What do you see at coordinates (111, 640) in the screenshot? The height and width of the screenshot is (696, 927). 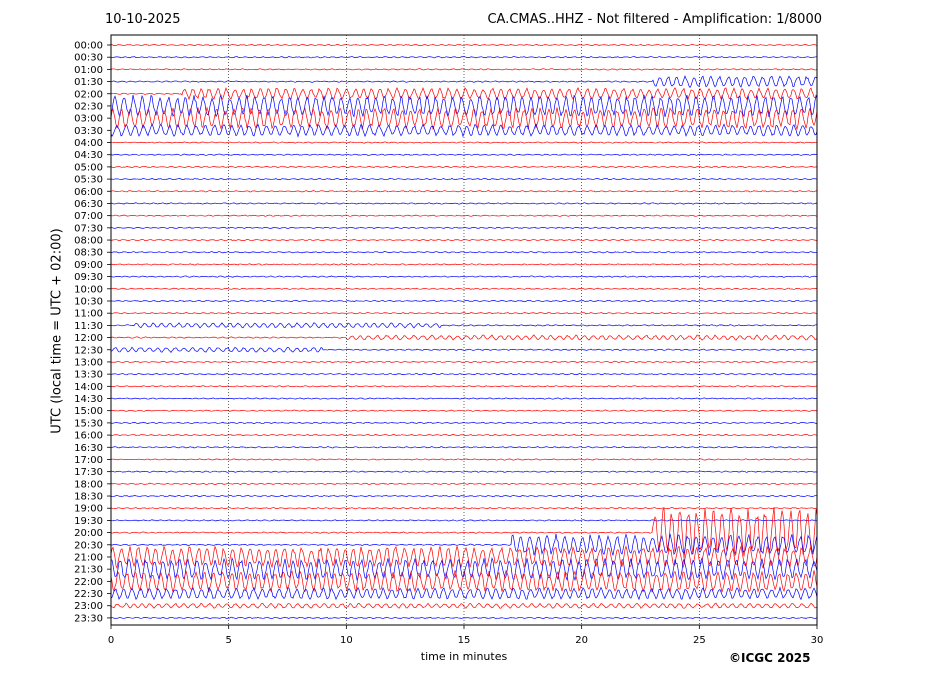 I see `x-tick-label: 0` at bounding box center [111, 640].